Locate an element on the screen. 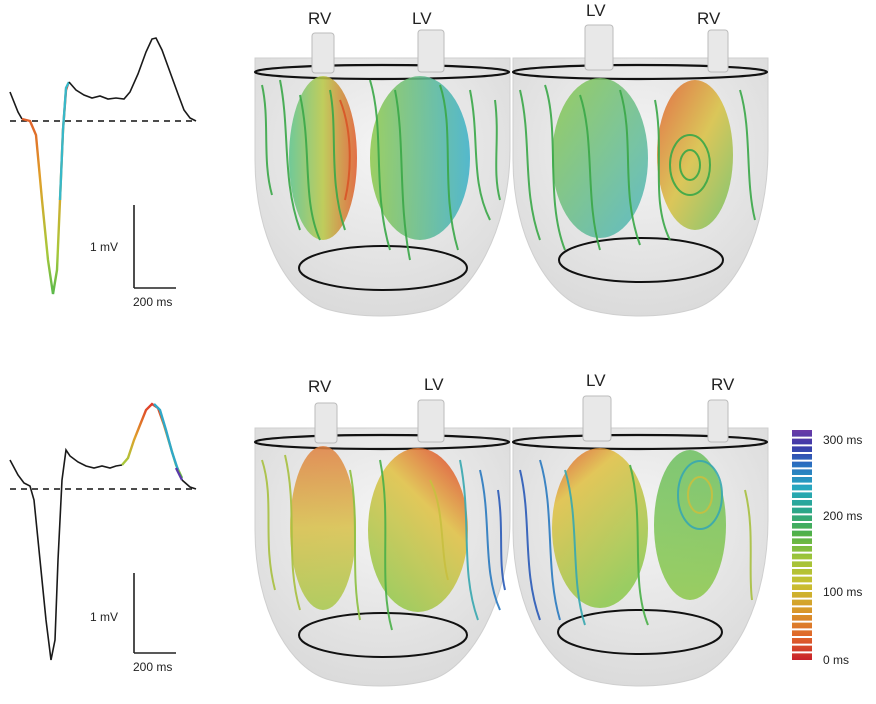 Image resolution: width=876 pixels, height=704 pixels. colorbar: 300 ms 200 ms 100 ms 0 ms is located at coordinates (827, 548).